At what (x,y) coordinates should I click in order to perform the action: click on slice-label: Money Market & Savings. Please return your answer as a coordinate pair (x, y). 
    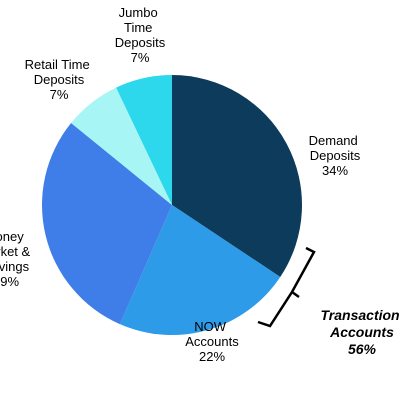
    Looking at the image, I should click on (17, 251).